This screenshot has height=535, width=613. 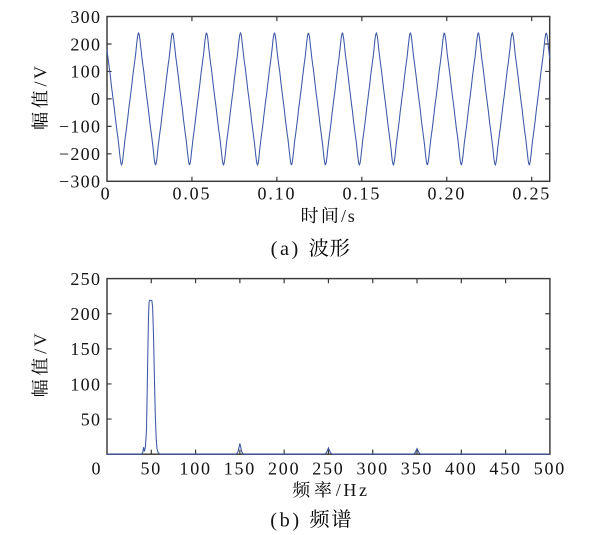 What do you see at coordinates (80, 182) in the screenshot?
I see `svg-text: −300` at bounding box center [80, 182].